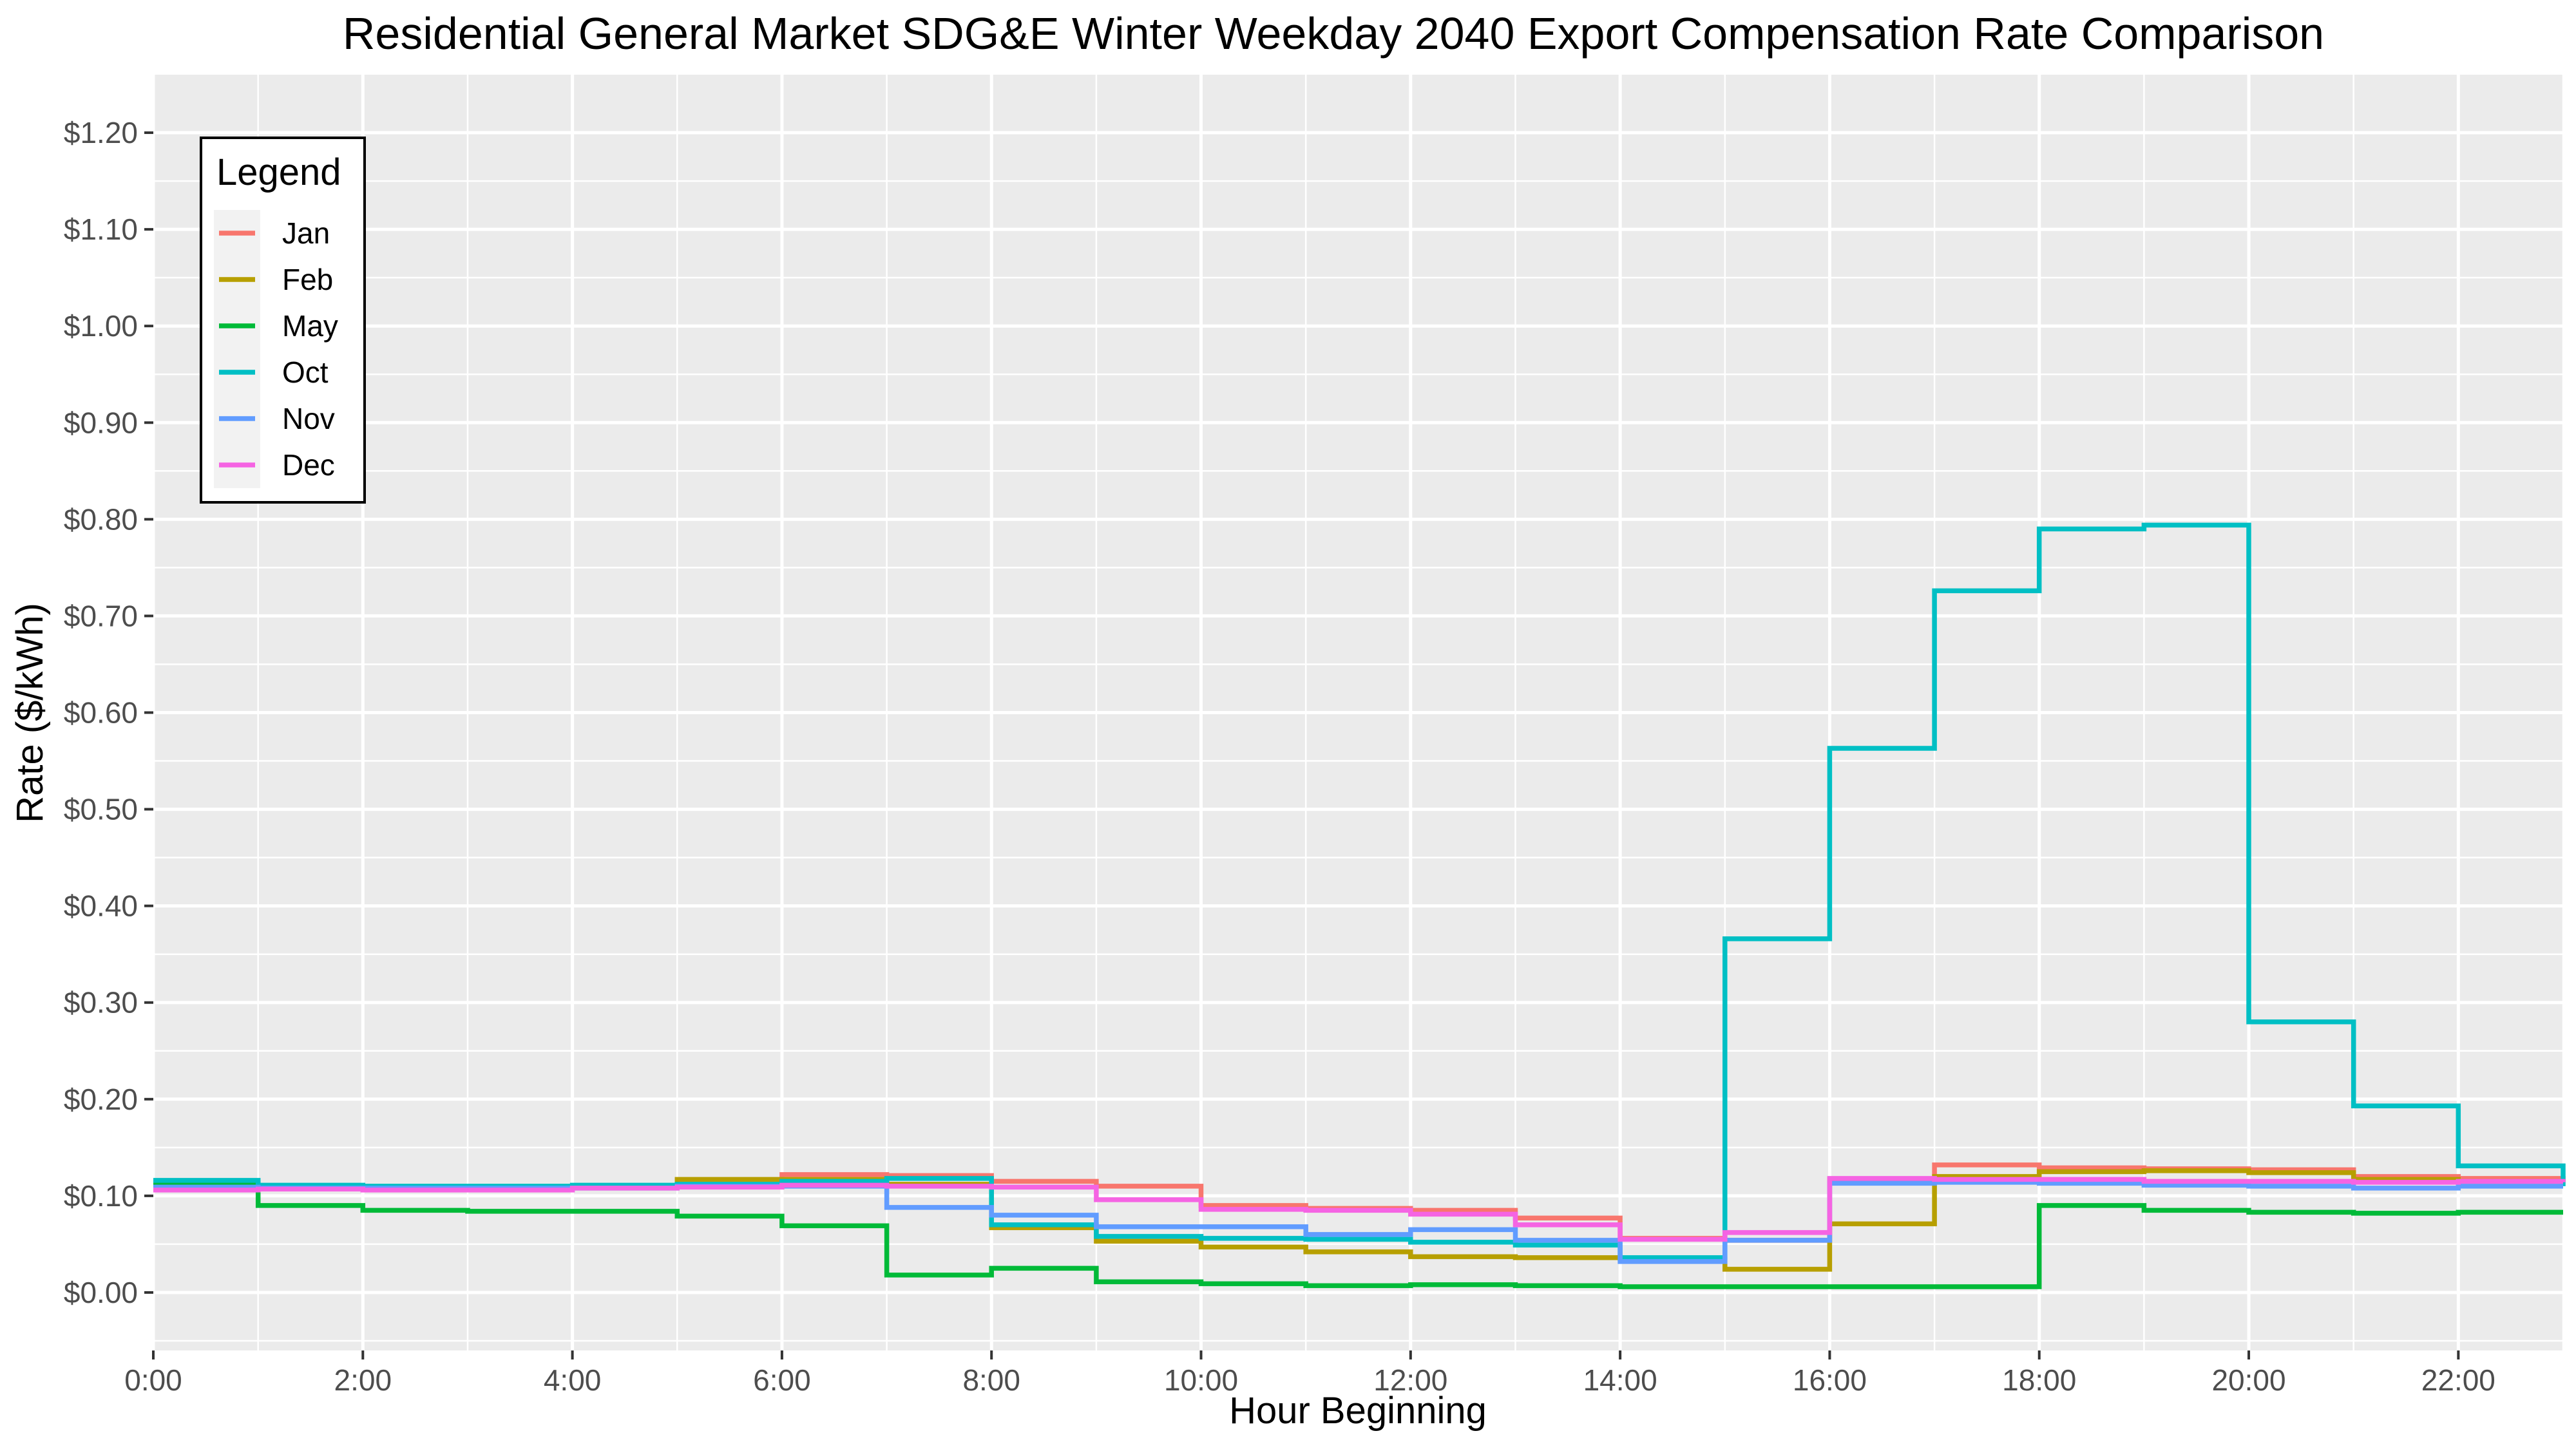 The image size is (2576, 1449). Describe the element at coordinates (782, 1380) in the screenshot. I see `x-tick-label: 6:00` at that location.